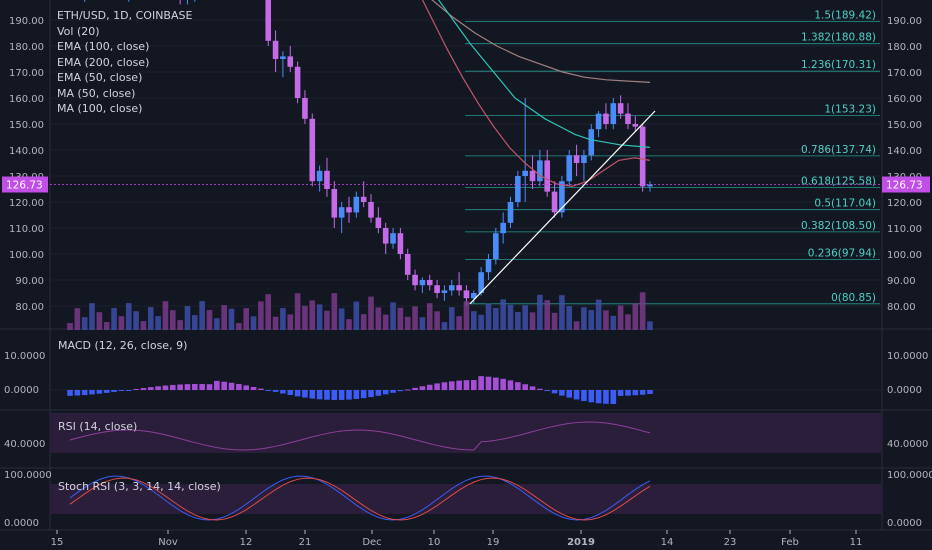 The height and width of the screenshot is (550, 932). What do you see at coordinates (96, 93) in the screenshot?
I see `legend-ma50: MA (50, close)` at bounding box center [96, 93].